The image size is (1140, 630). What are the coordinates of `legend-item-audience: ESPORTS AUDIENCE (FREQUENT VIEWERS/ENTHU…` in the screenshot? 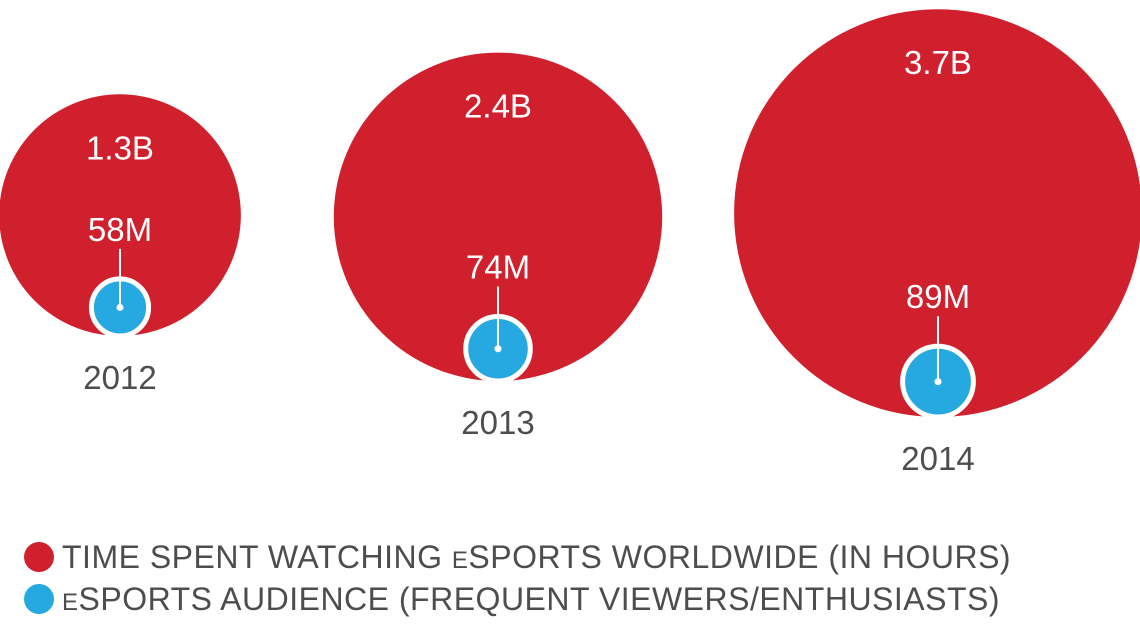 It's located at (517, 599).